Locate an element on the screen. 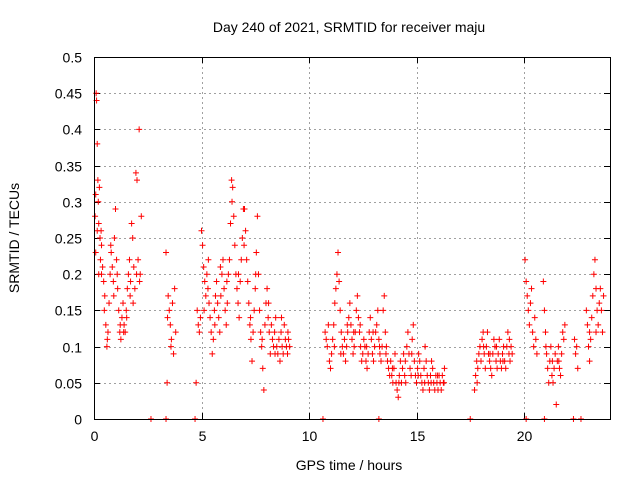 The image size is (640, 480). y-tick-label: 0.15 is located at coordinates (68, 311).